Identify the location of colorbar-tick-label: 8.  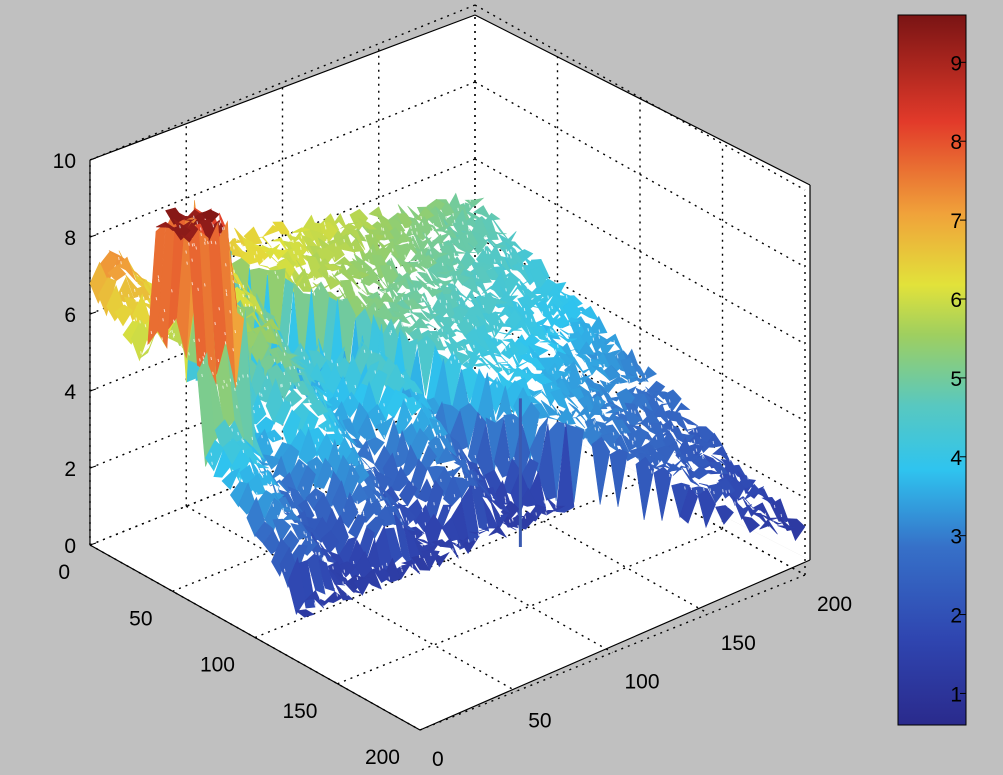
(956, 142).